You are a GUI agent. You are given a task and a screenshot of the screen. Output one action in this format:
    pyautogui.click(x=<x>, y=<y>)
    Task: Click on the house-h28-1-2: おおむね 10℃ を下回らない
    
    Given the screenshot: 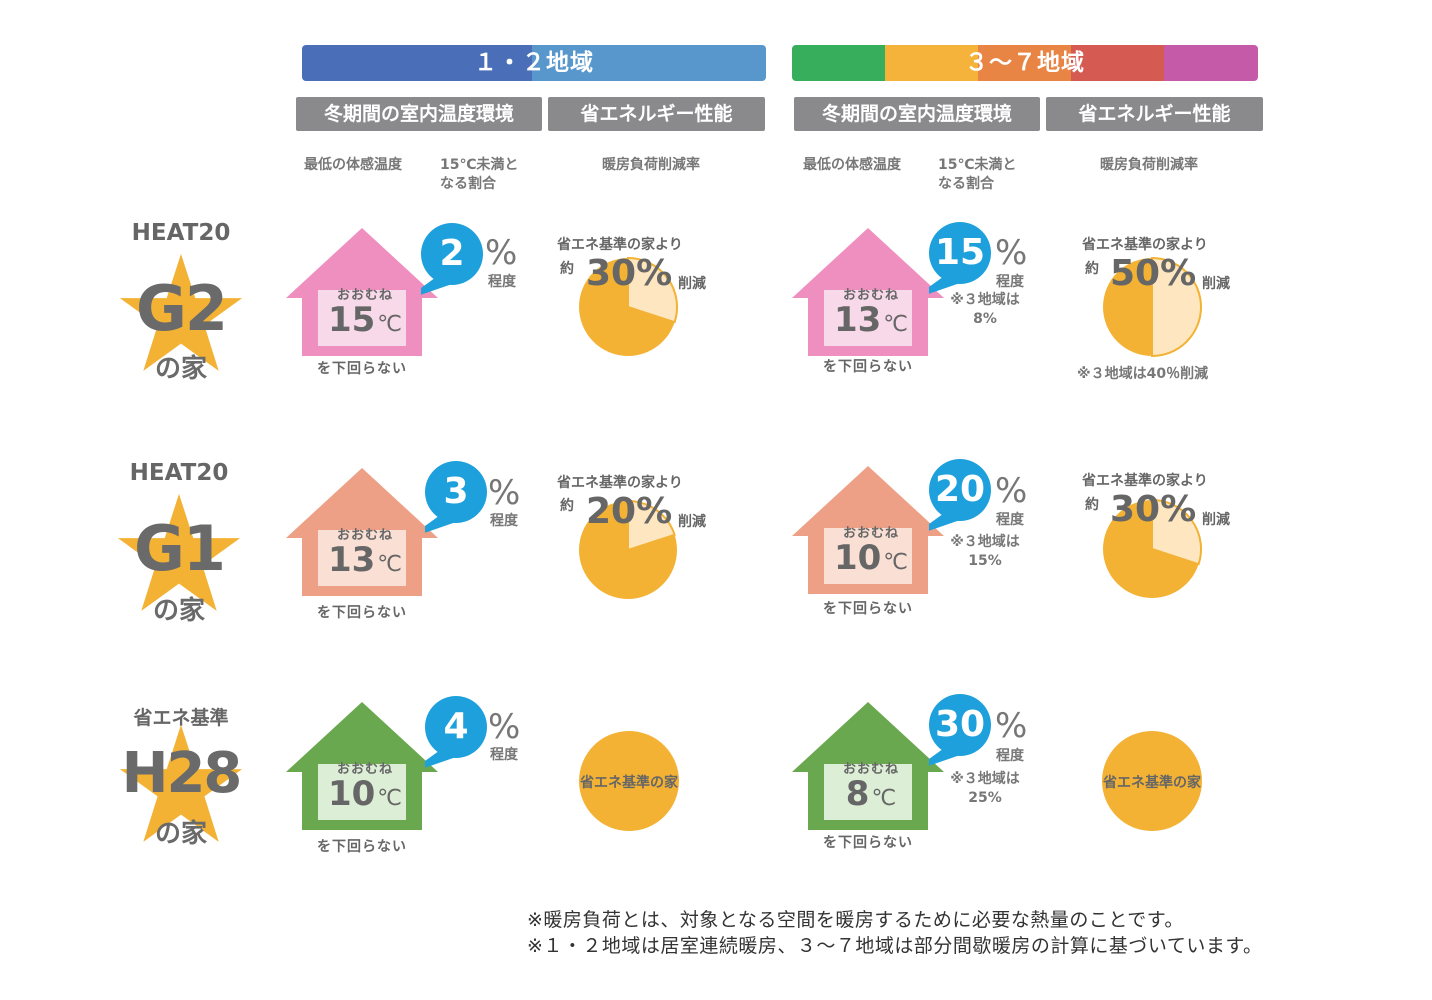 What is the action you would take?
    pyautogui.click(x=362, y=777)
    